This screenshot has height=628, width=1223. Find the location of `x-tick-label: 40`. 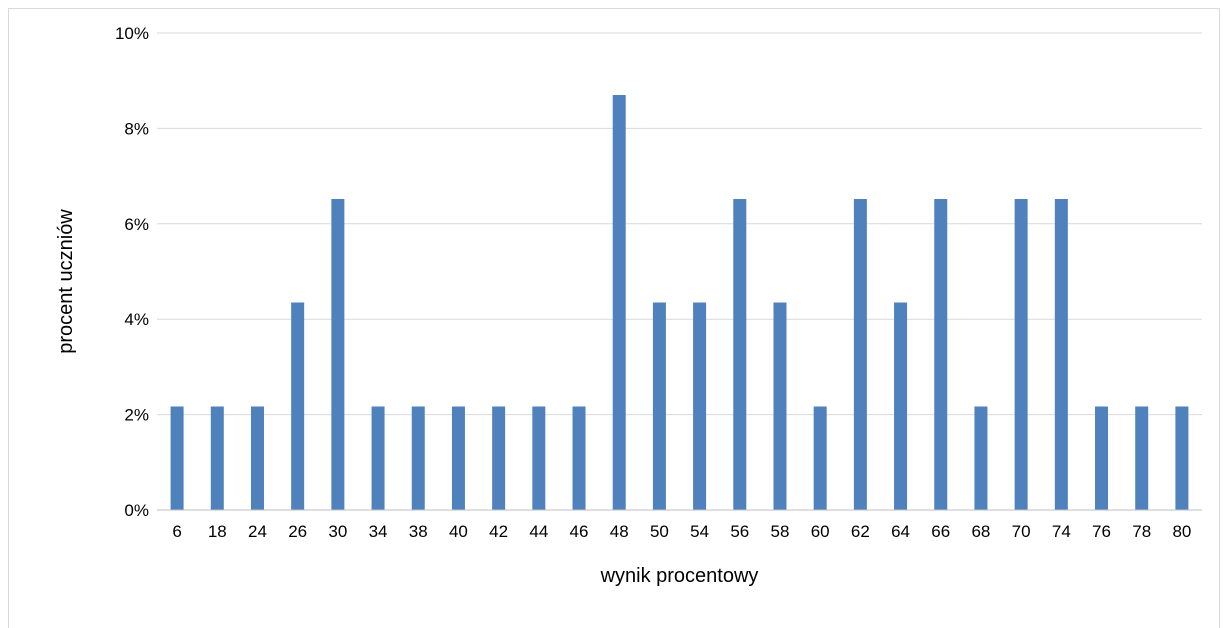

x-tick-label: 40 is located at coordinates (458, 531).